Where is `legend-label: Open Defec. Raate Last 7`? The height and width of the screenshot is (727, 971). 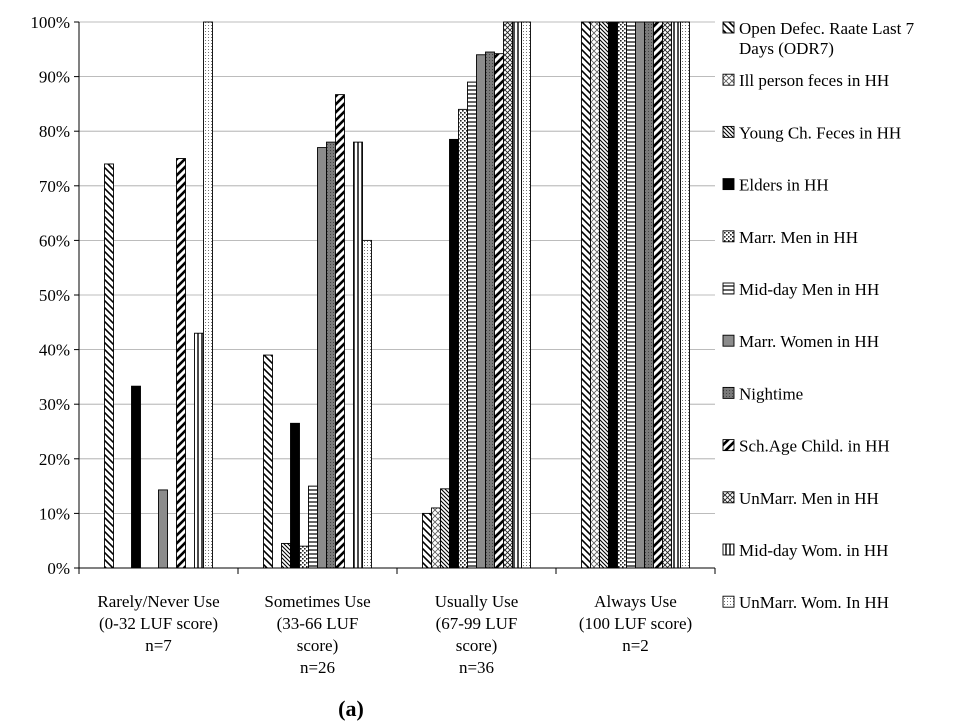
legend-label: Open Defec. Raate Last 7 is located at coordinates (827, 28).